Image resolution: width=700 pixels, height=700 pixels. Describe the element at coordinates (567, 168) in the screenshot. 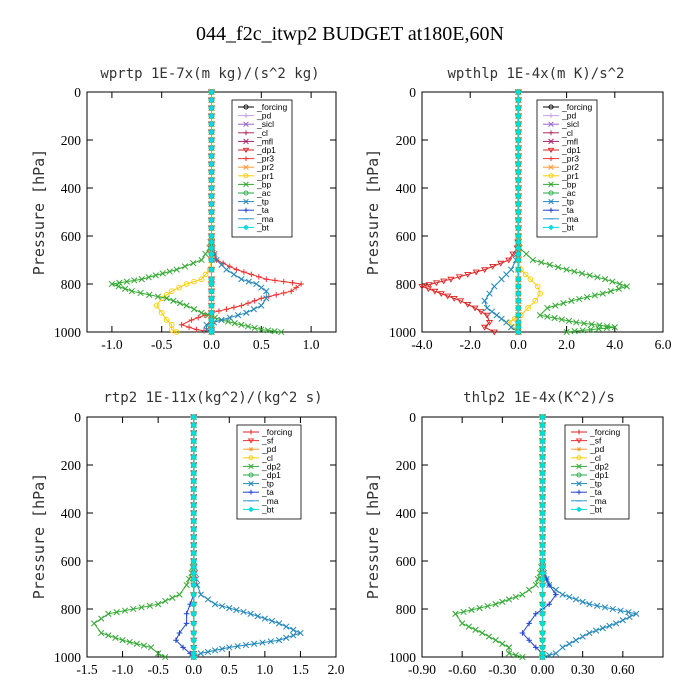

I see `legend-box` at that location.